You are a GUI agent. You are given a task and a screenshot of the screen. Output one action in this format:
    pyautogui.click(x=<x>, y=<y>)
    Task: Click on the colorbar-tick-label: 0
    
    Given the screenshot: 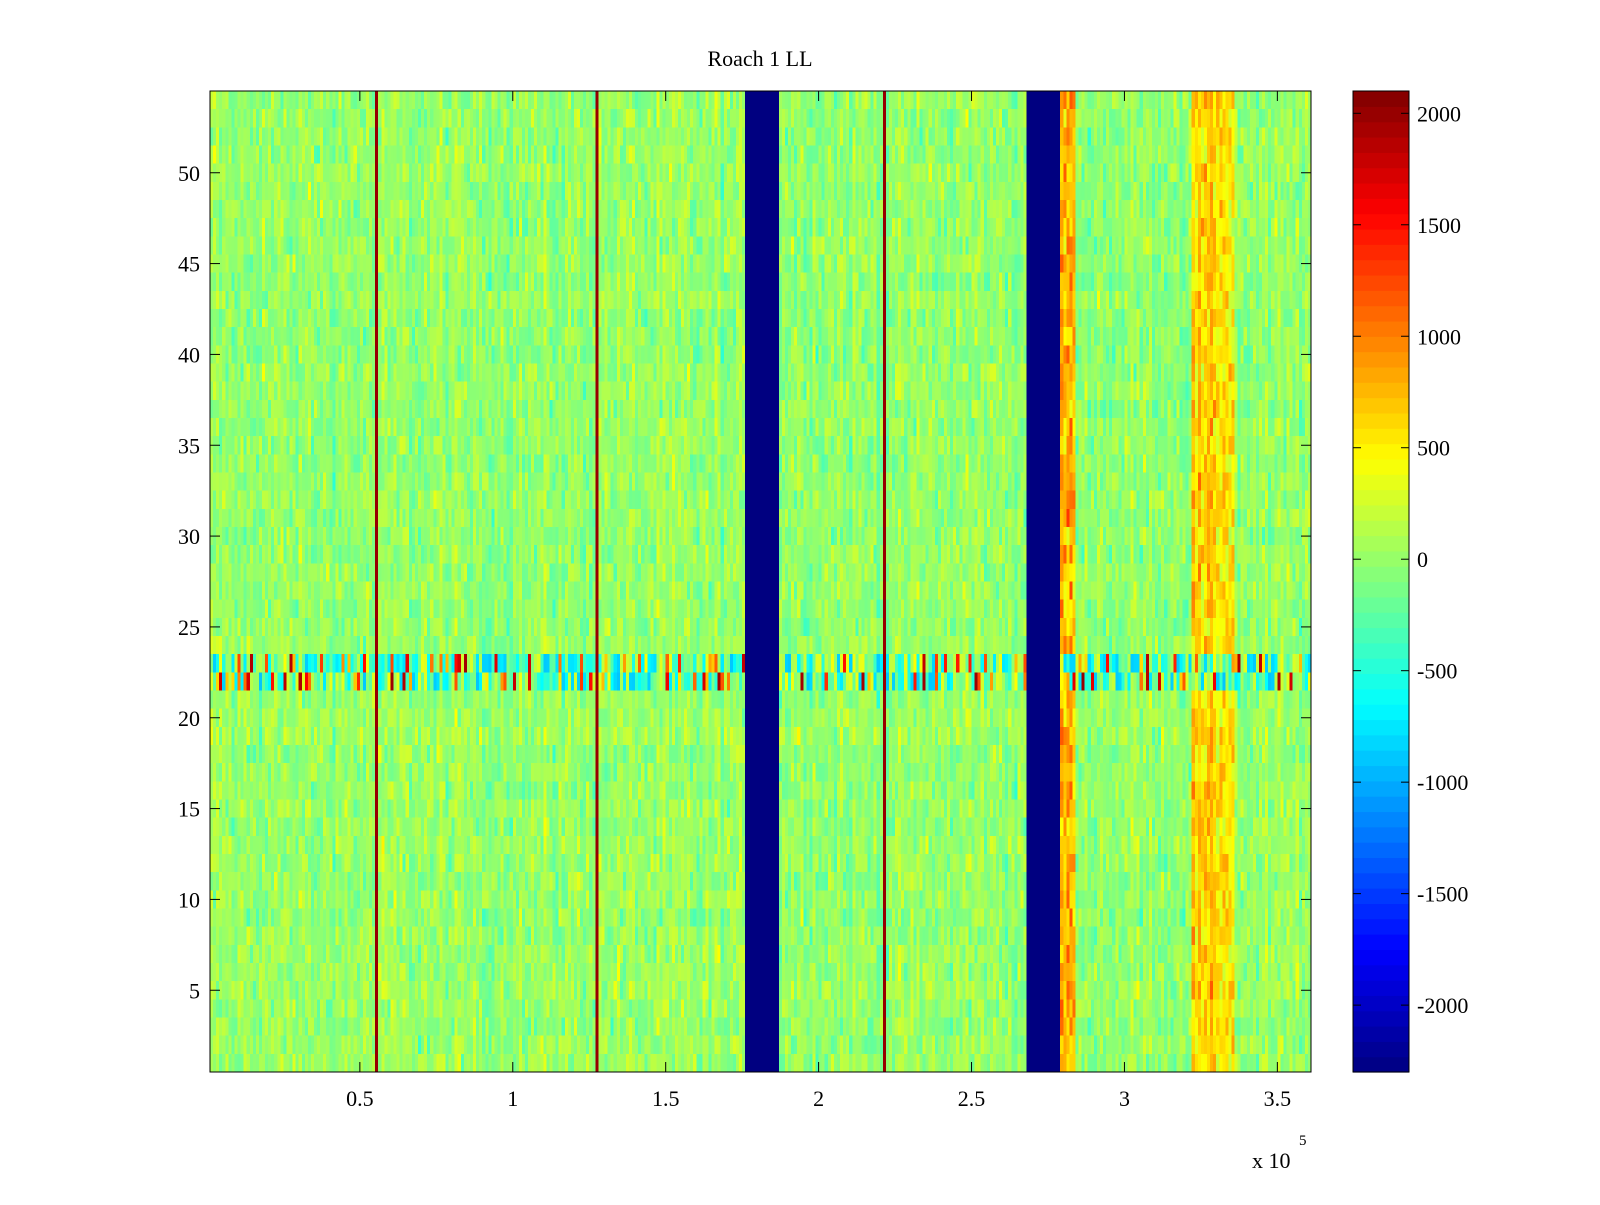 What is the action you would take?
    pyautogui.click(x=1422, y=559)
    